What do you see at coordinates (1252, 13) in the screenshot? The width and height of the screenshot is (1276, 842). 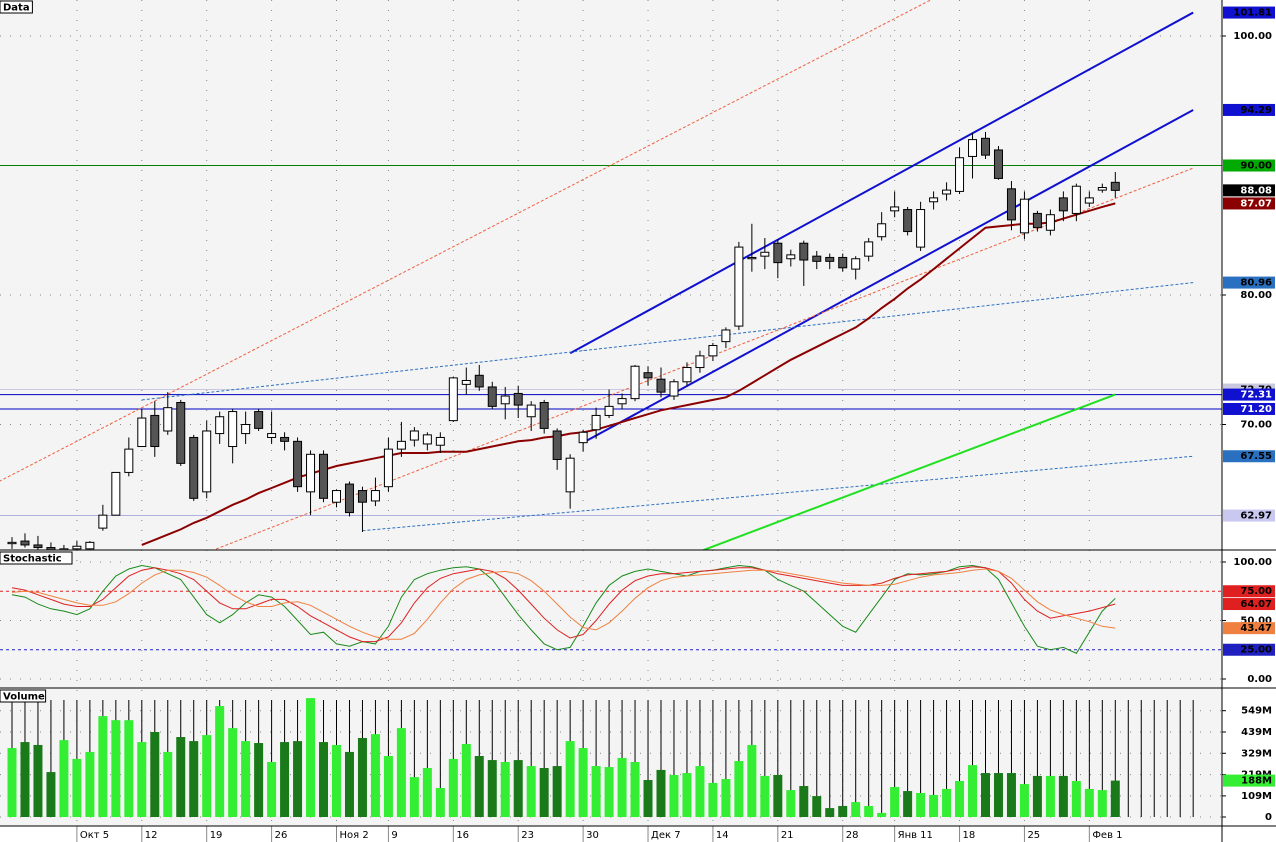 I see `price-tag-label: 101.81` at bounding box center [1252, 13].